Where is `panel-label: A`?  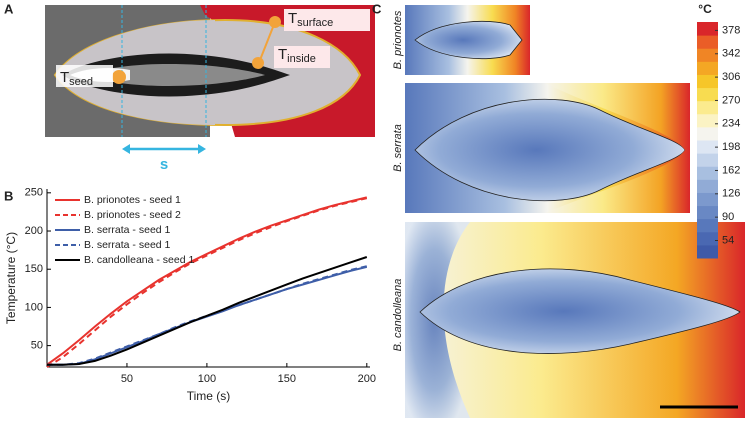 panel-label: A is located at coordinates (9, 8).